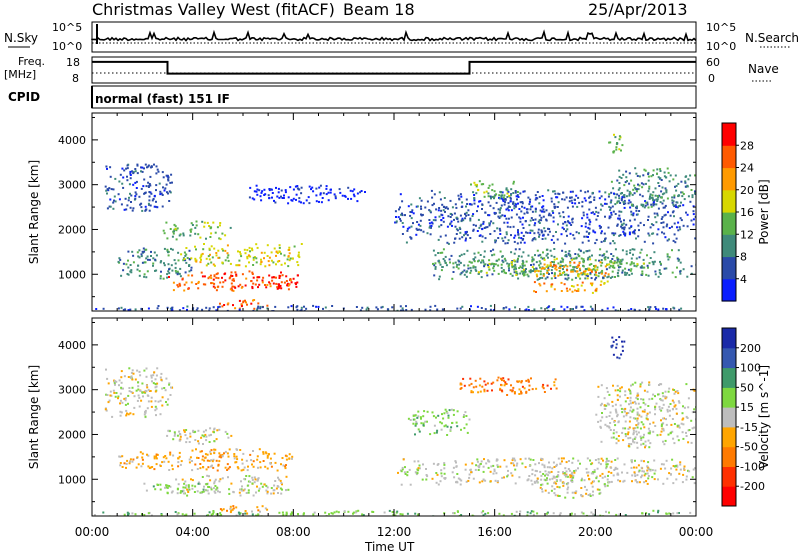 The image size is (800, 554). Describe the element at coordinates (764, 211) in the screenshot. I see `colorbar-label: Power [dB]` at that location.